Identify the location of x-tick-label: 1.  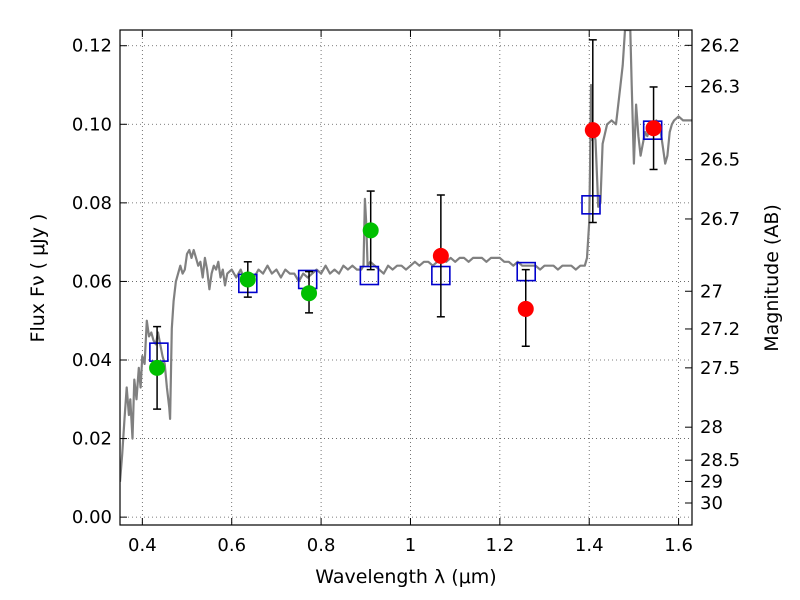
(410, 545).